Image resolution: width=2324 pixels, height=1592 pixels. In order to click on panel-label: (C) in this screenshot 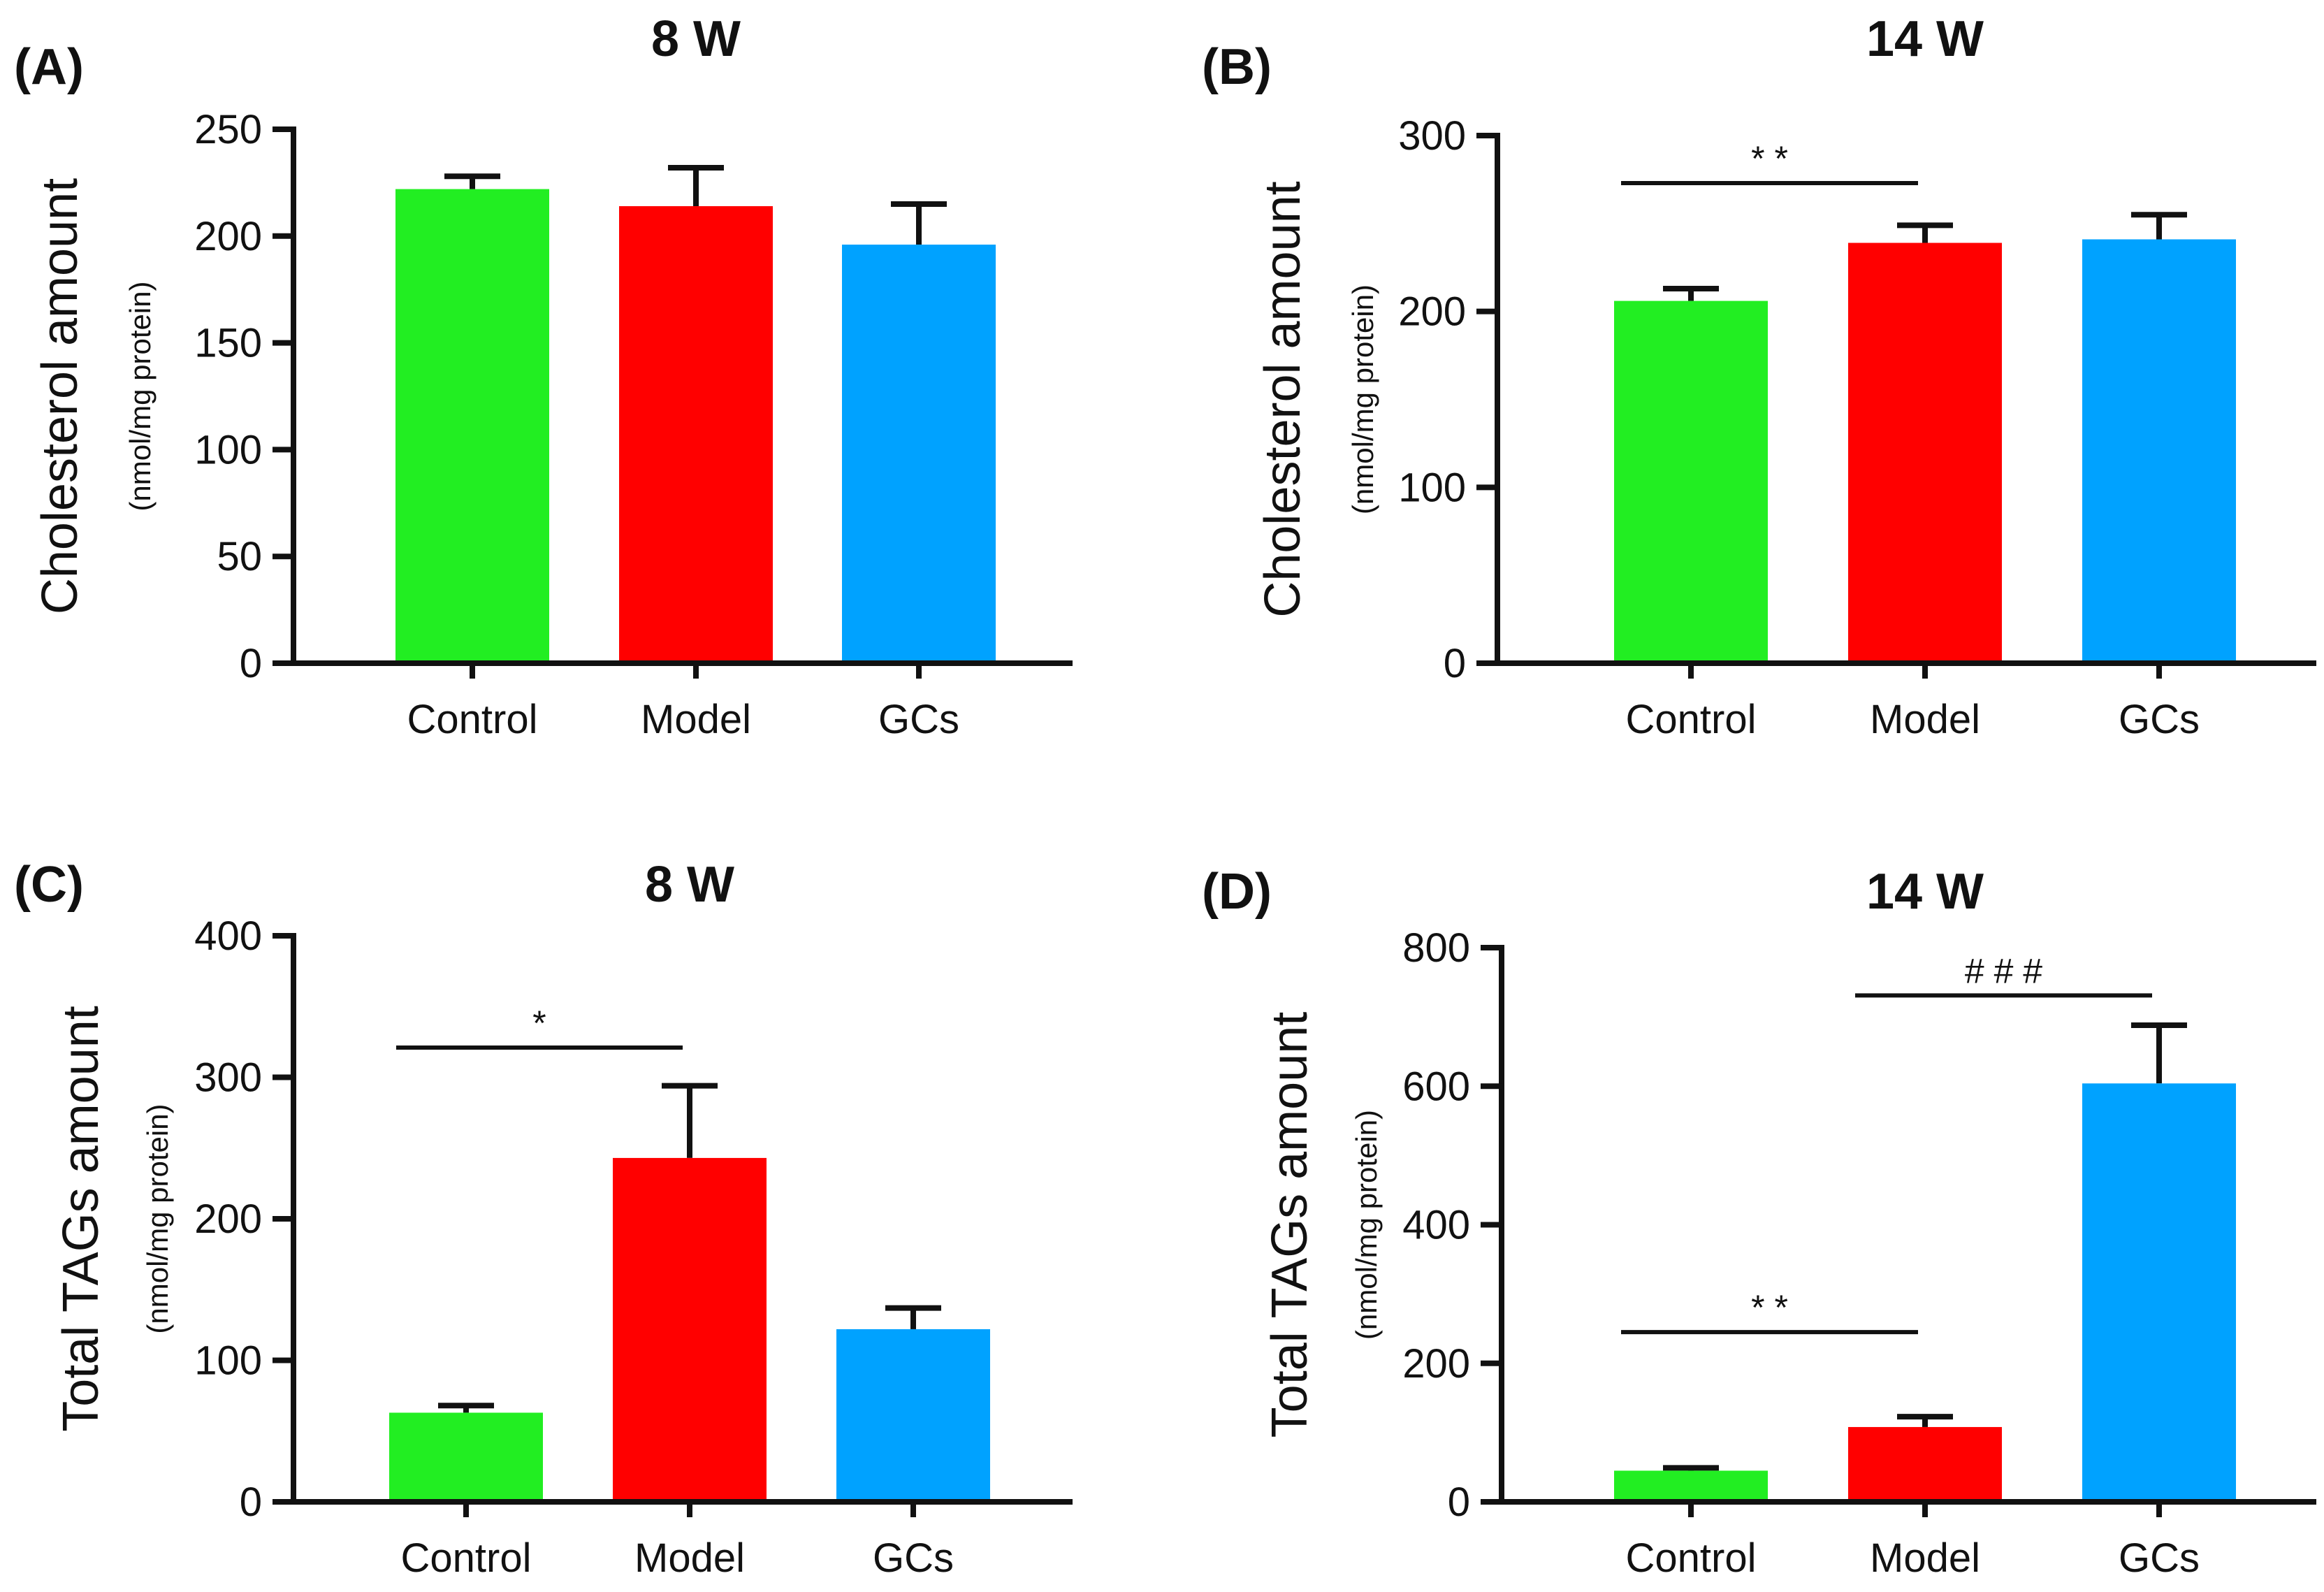, I will do `click(49, 885)`.